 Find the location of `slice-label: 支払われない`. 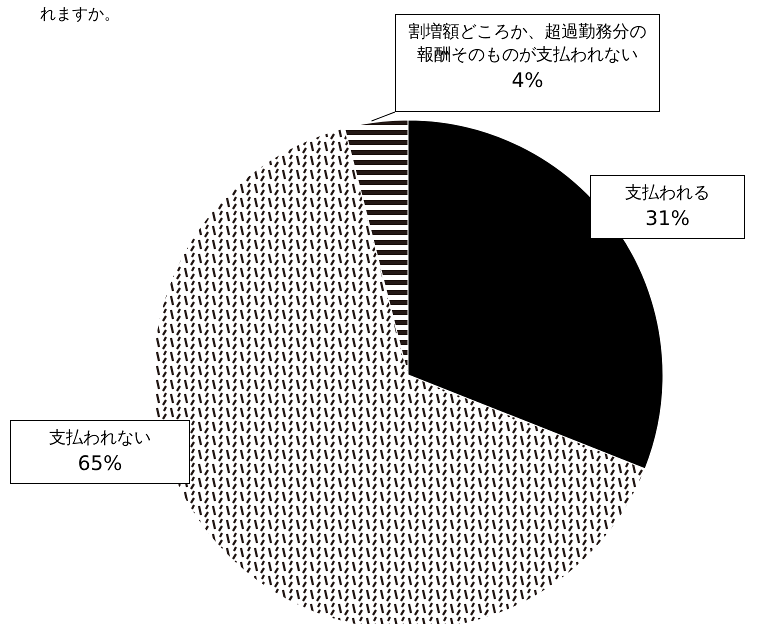

slice-label: 支払われない is located at coordinates (100, 438).